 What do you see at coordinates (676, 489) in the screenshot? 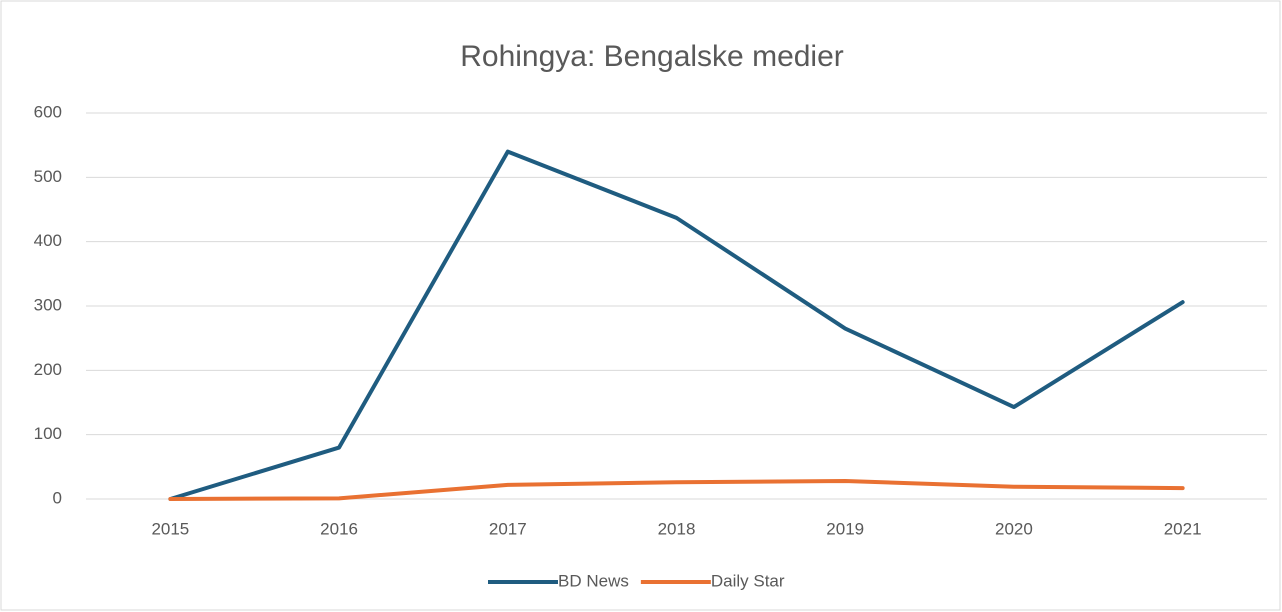
I see `series-line` at bounding box center [676, 489].